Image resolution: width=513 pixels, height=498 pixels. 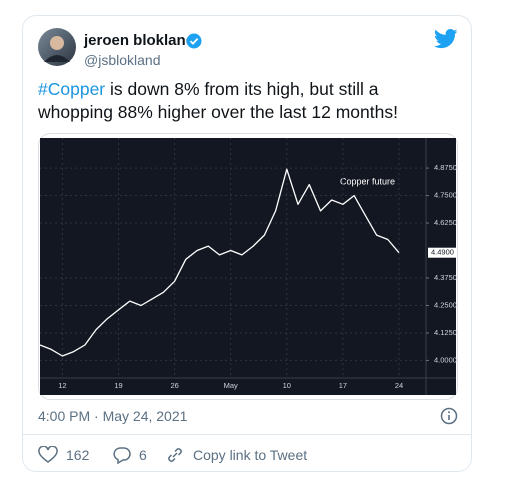 I want to click on x-tick-label: 10, so click(x=287, y=385).